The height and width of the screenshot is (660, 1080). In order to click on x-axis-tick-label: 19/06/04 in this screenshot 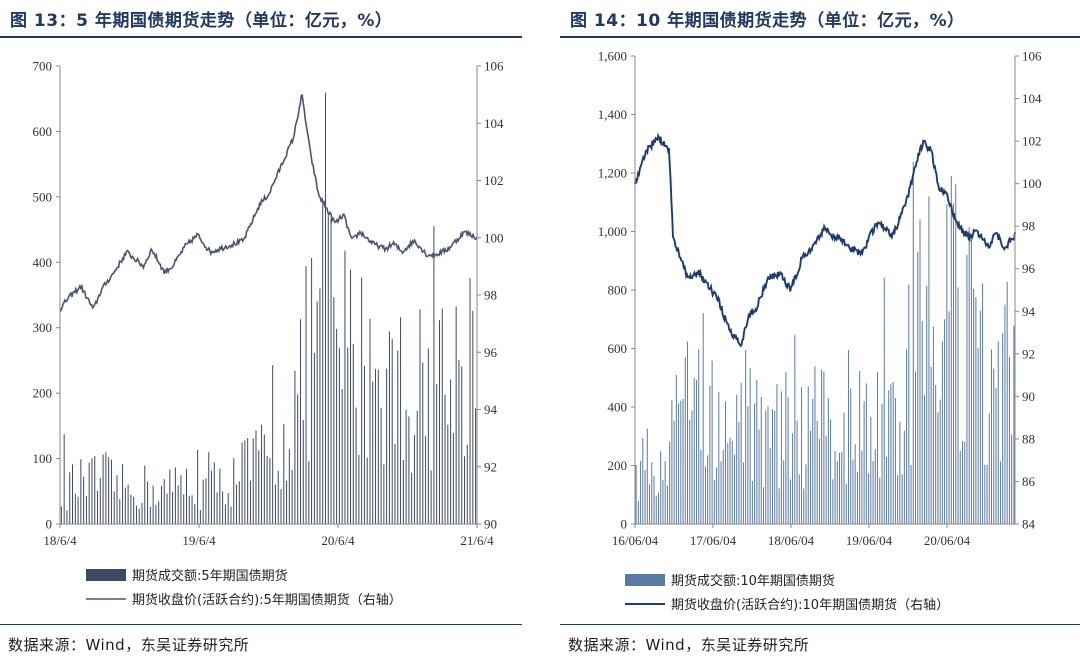, I will do `click(869, 540)`.